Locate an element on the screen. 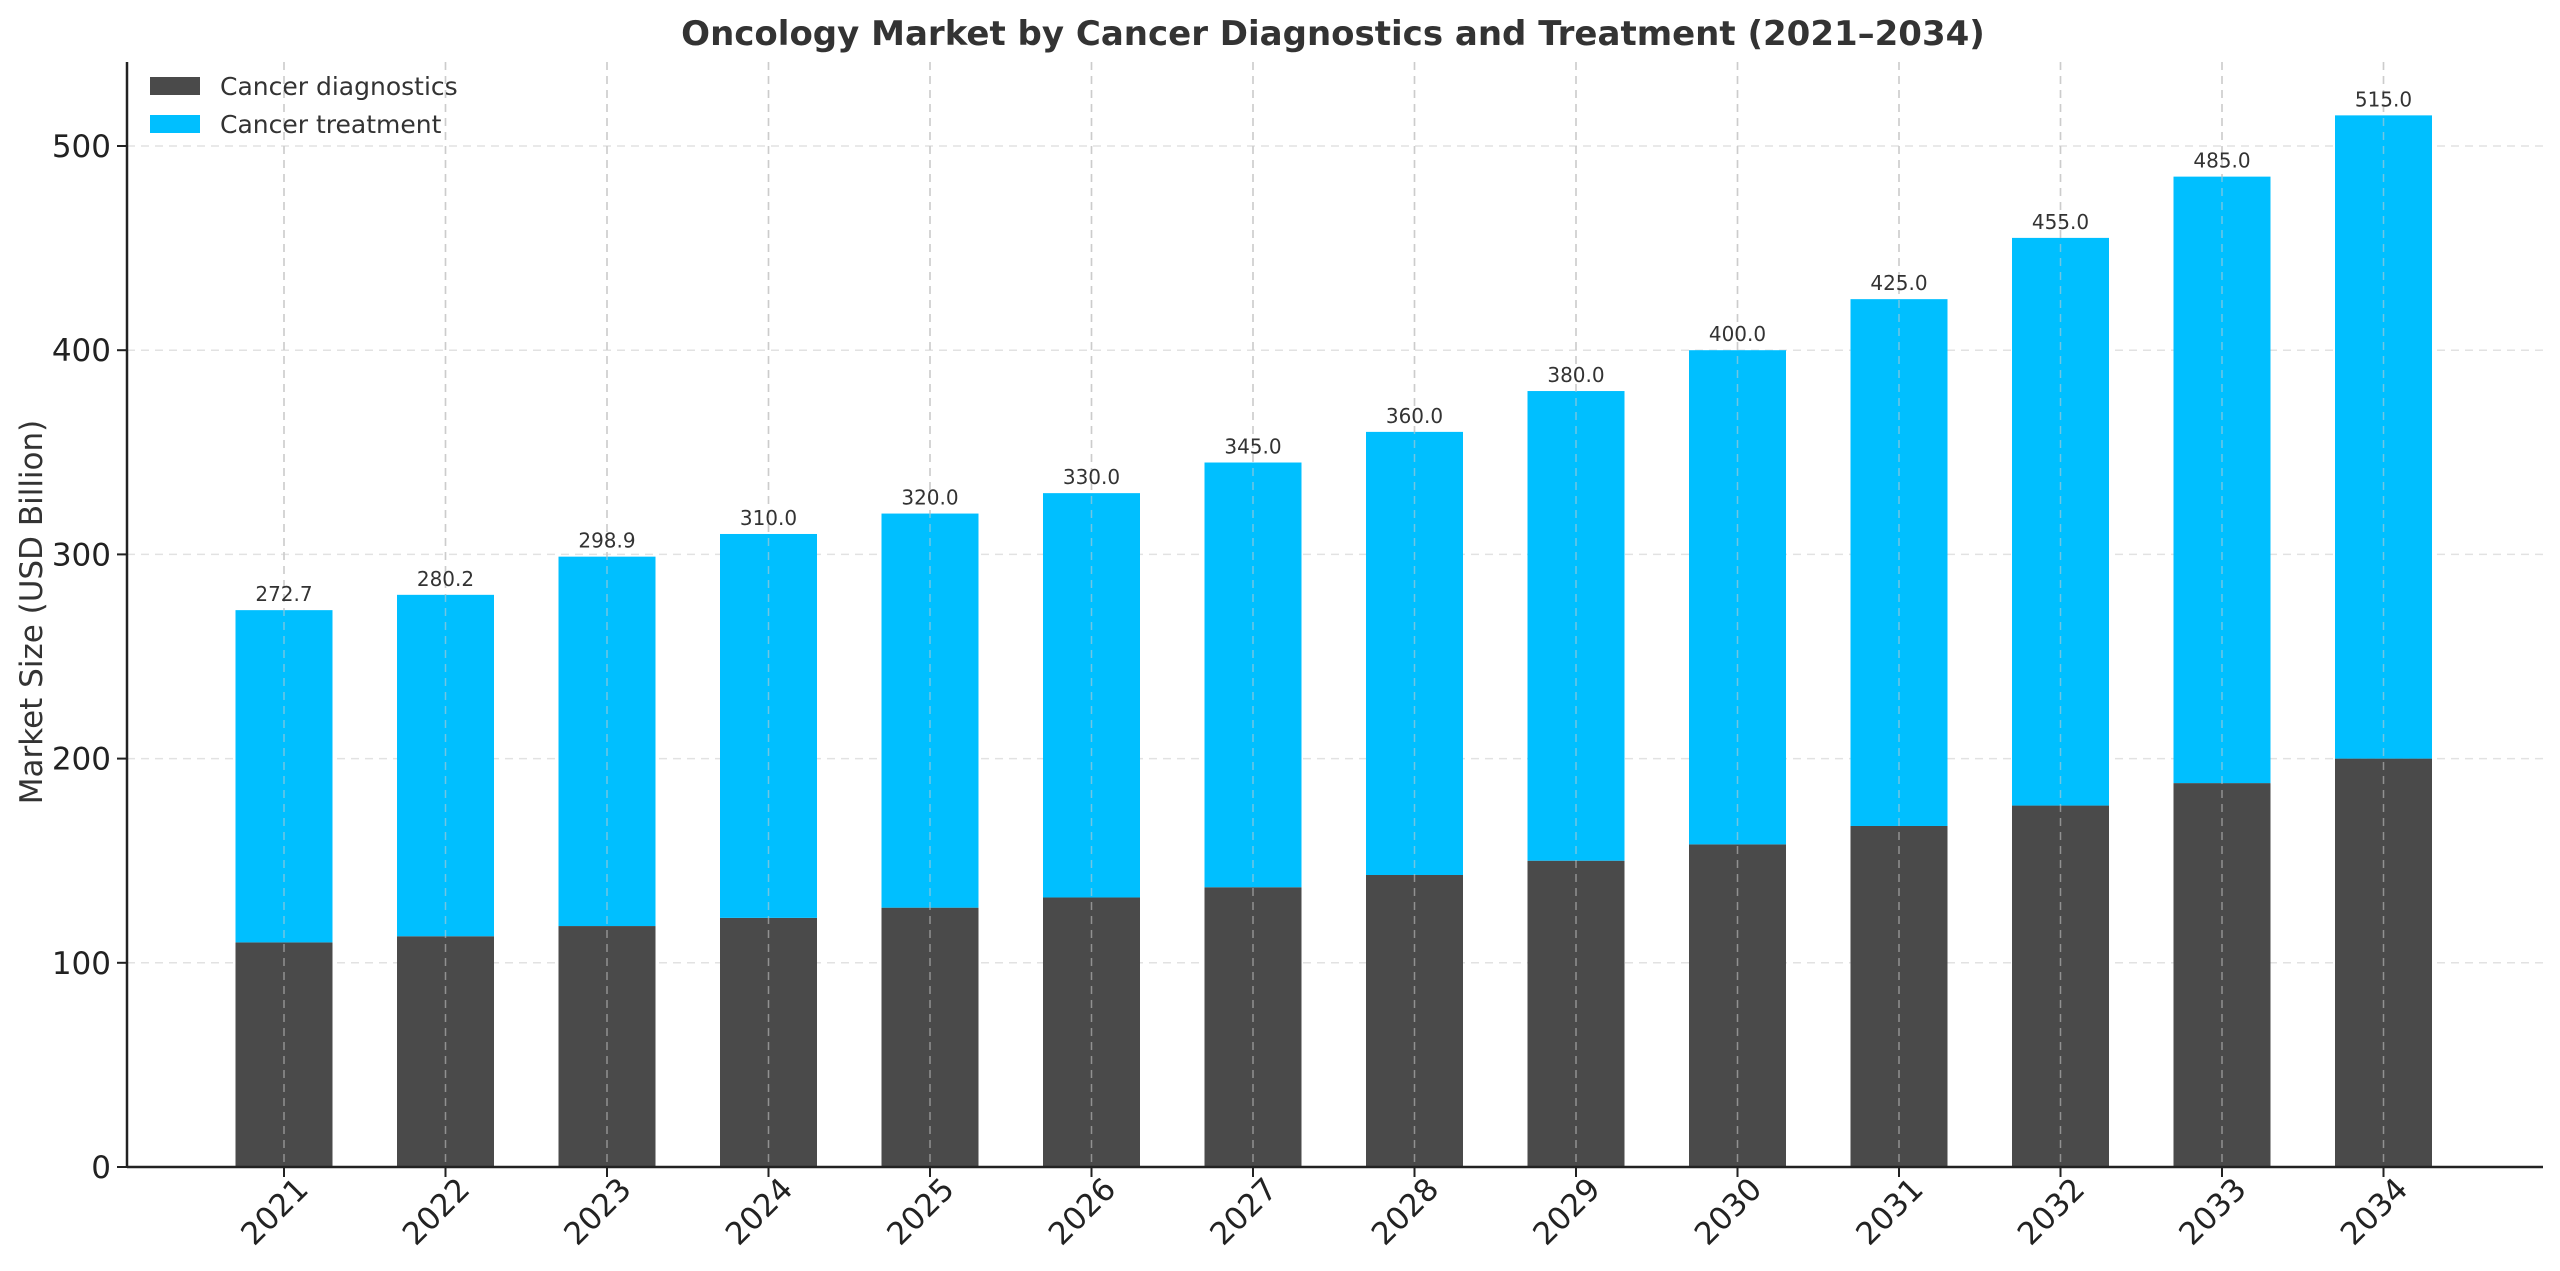  x-tick-label-2025: 2025 is located at coordinates (920, 1211).